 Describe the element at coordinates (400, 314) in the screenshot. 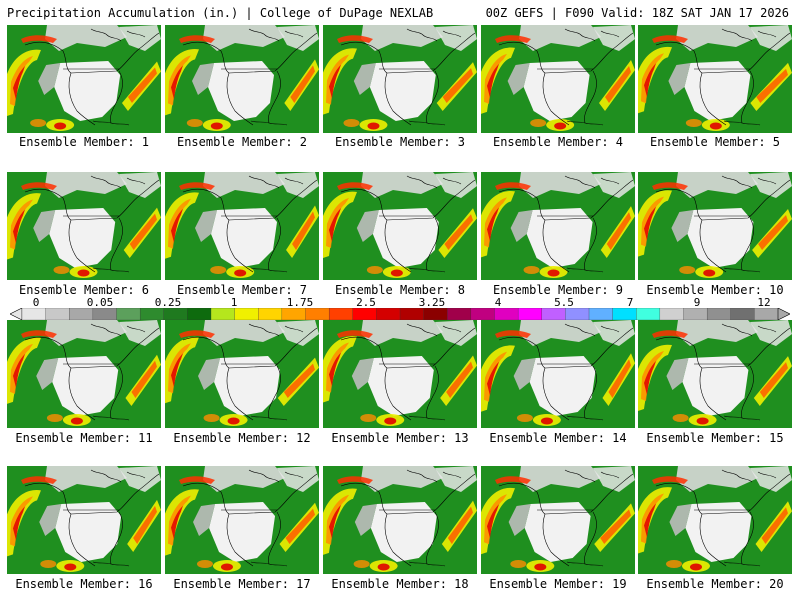

I see `precip-colorbar` at that location.